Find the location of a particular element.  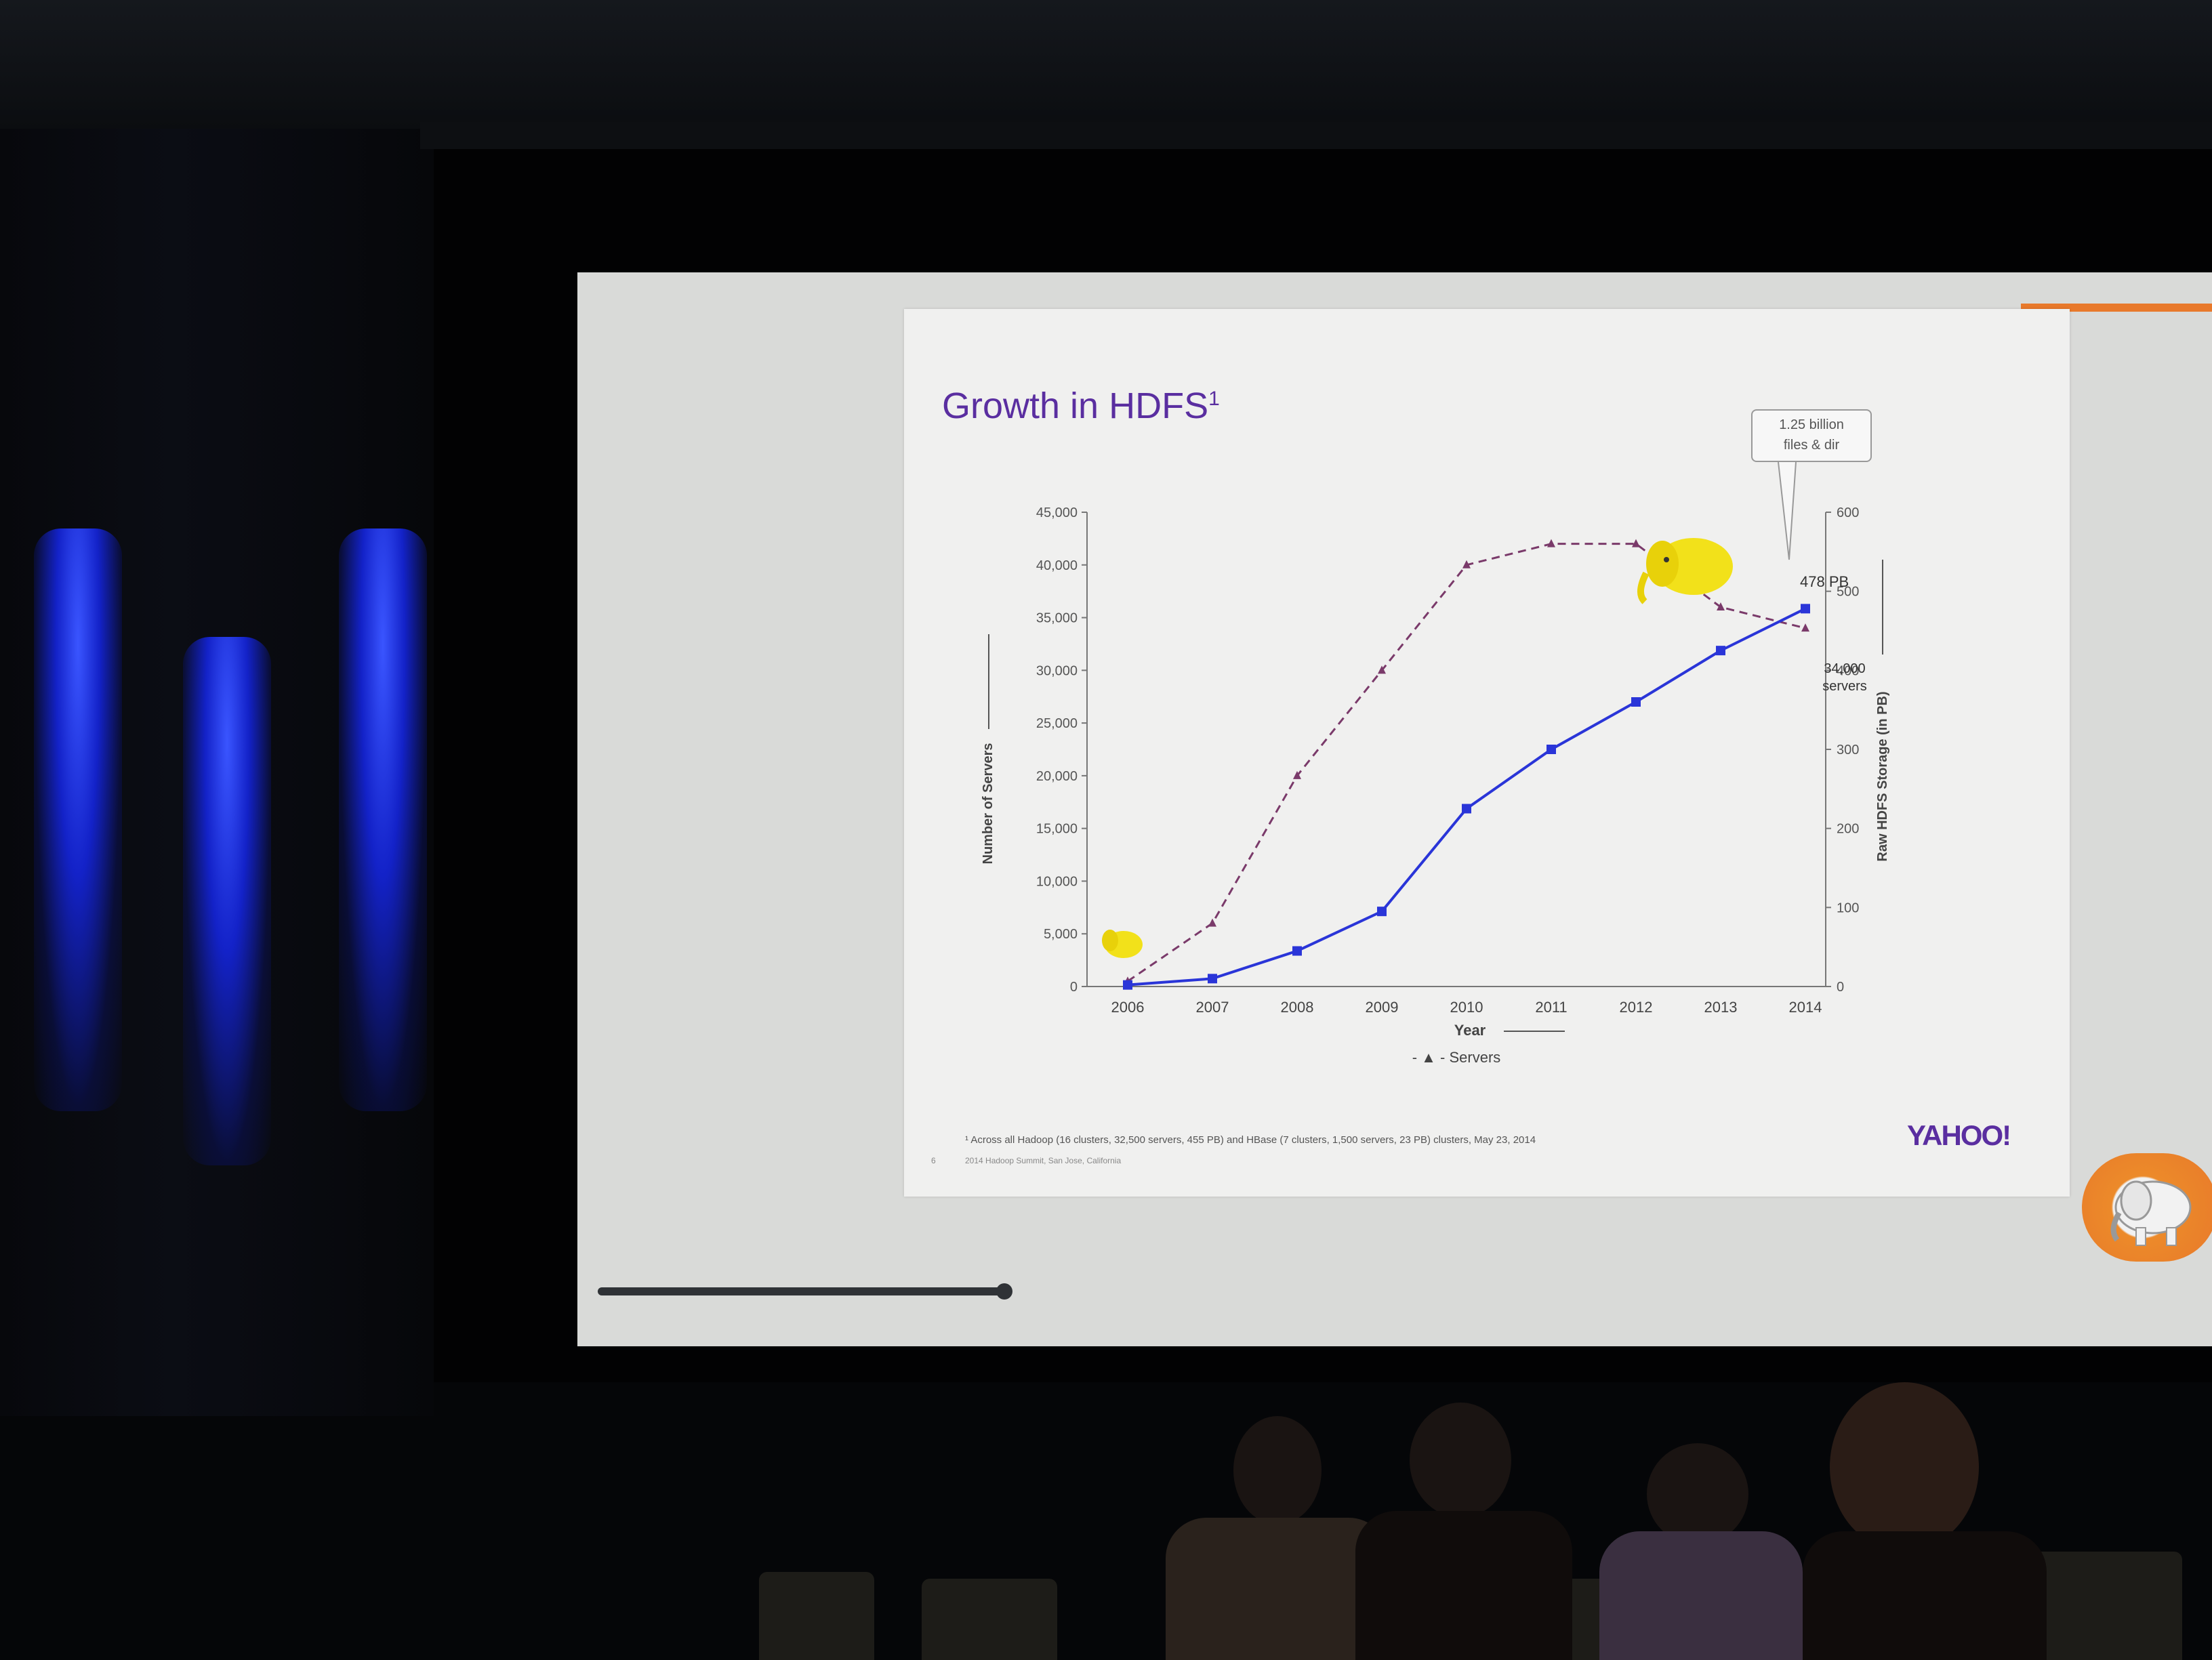

hadoop-summit-logo is located at coordinates (2147, 1207).